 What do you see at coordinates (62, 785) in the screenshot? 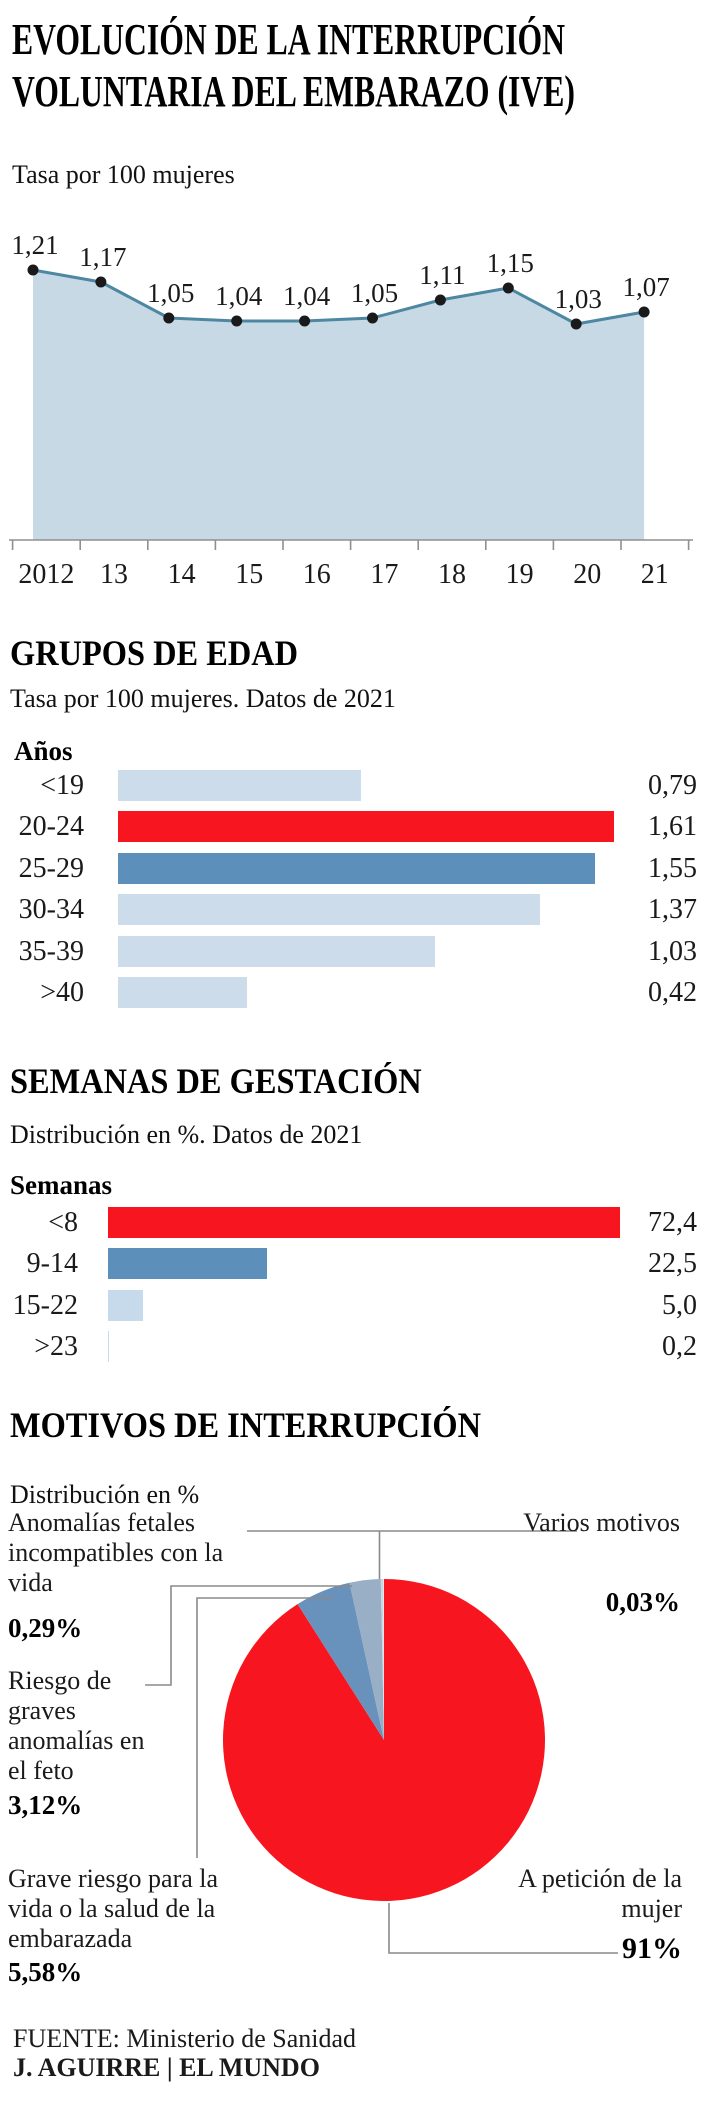
I see `age-row-label: <19` at bounding box center [62, 785].